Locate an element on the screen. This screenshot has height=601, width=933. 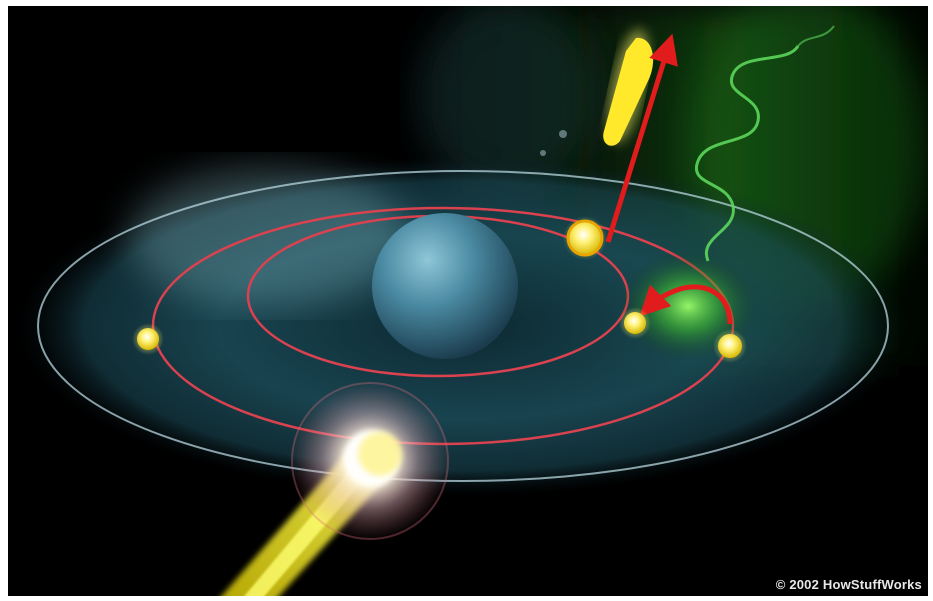
disc-highlight is located at coordinates (268, 236).